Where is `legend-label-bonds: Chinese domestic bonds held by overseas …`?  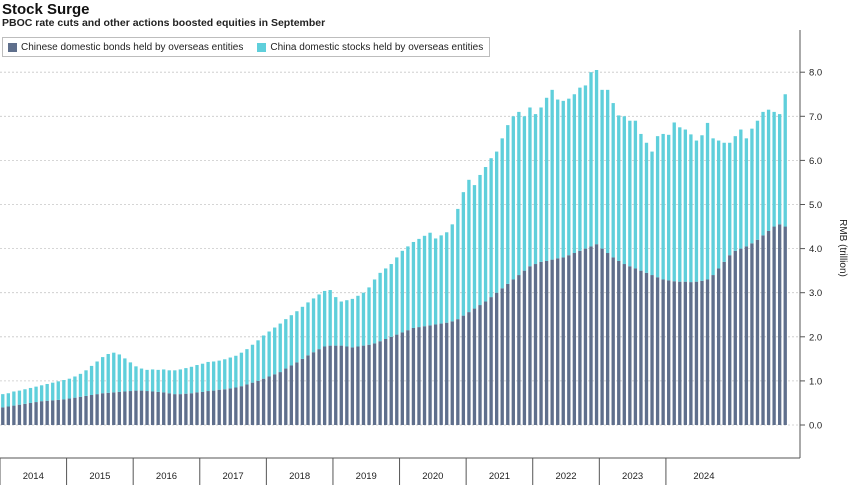
legend-label-bonds: Chinese domestic bonds held by overseas … is located at coordinates (132, 47).